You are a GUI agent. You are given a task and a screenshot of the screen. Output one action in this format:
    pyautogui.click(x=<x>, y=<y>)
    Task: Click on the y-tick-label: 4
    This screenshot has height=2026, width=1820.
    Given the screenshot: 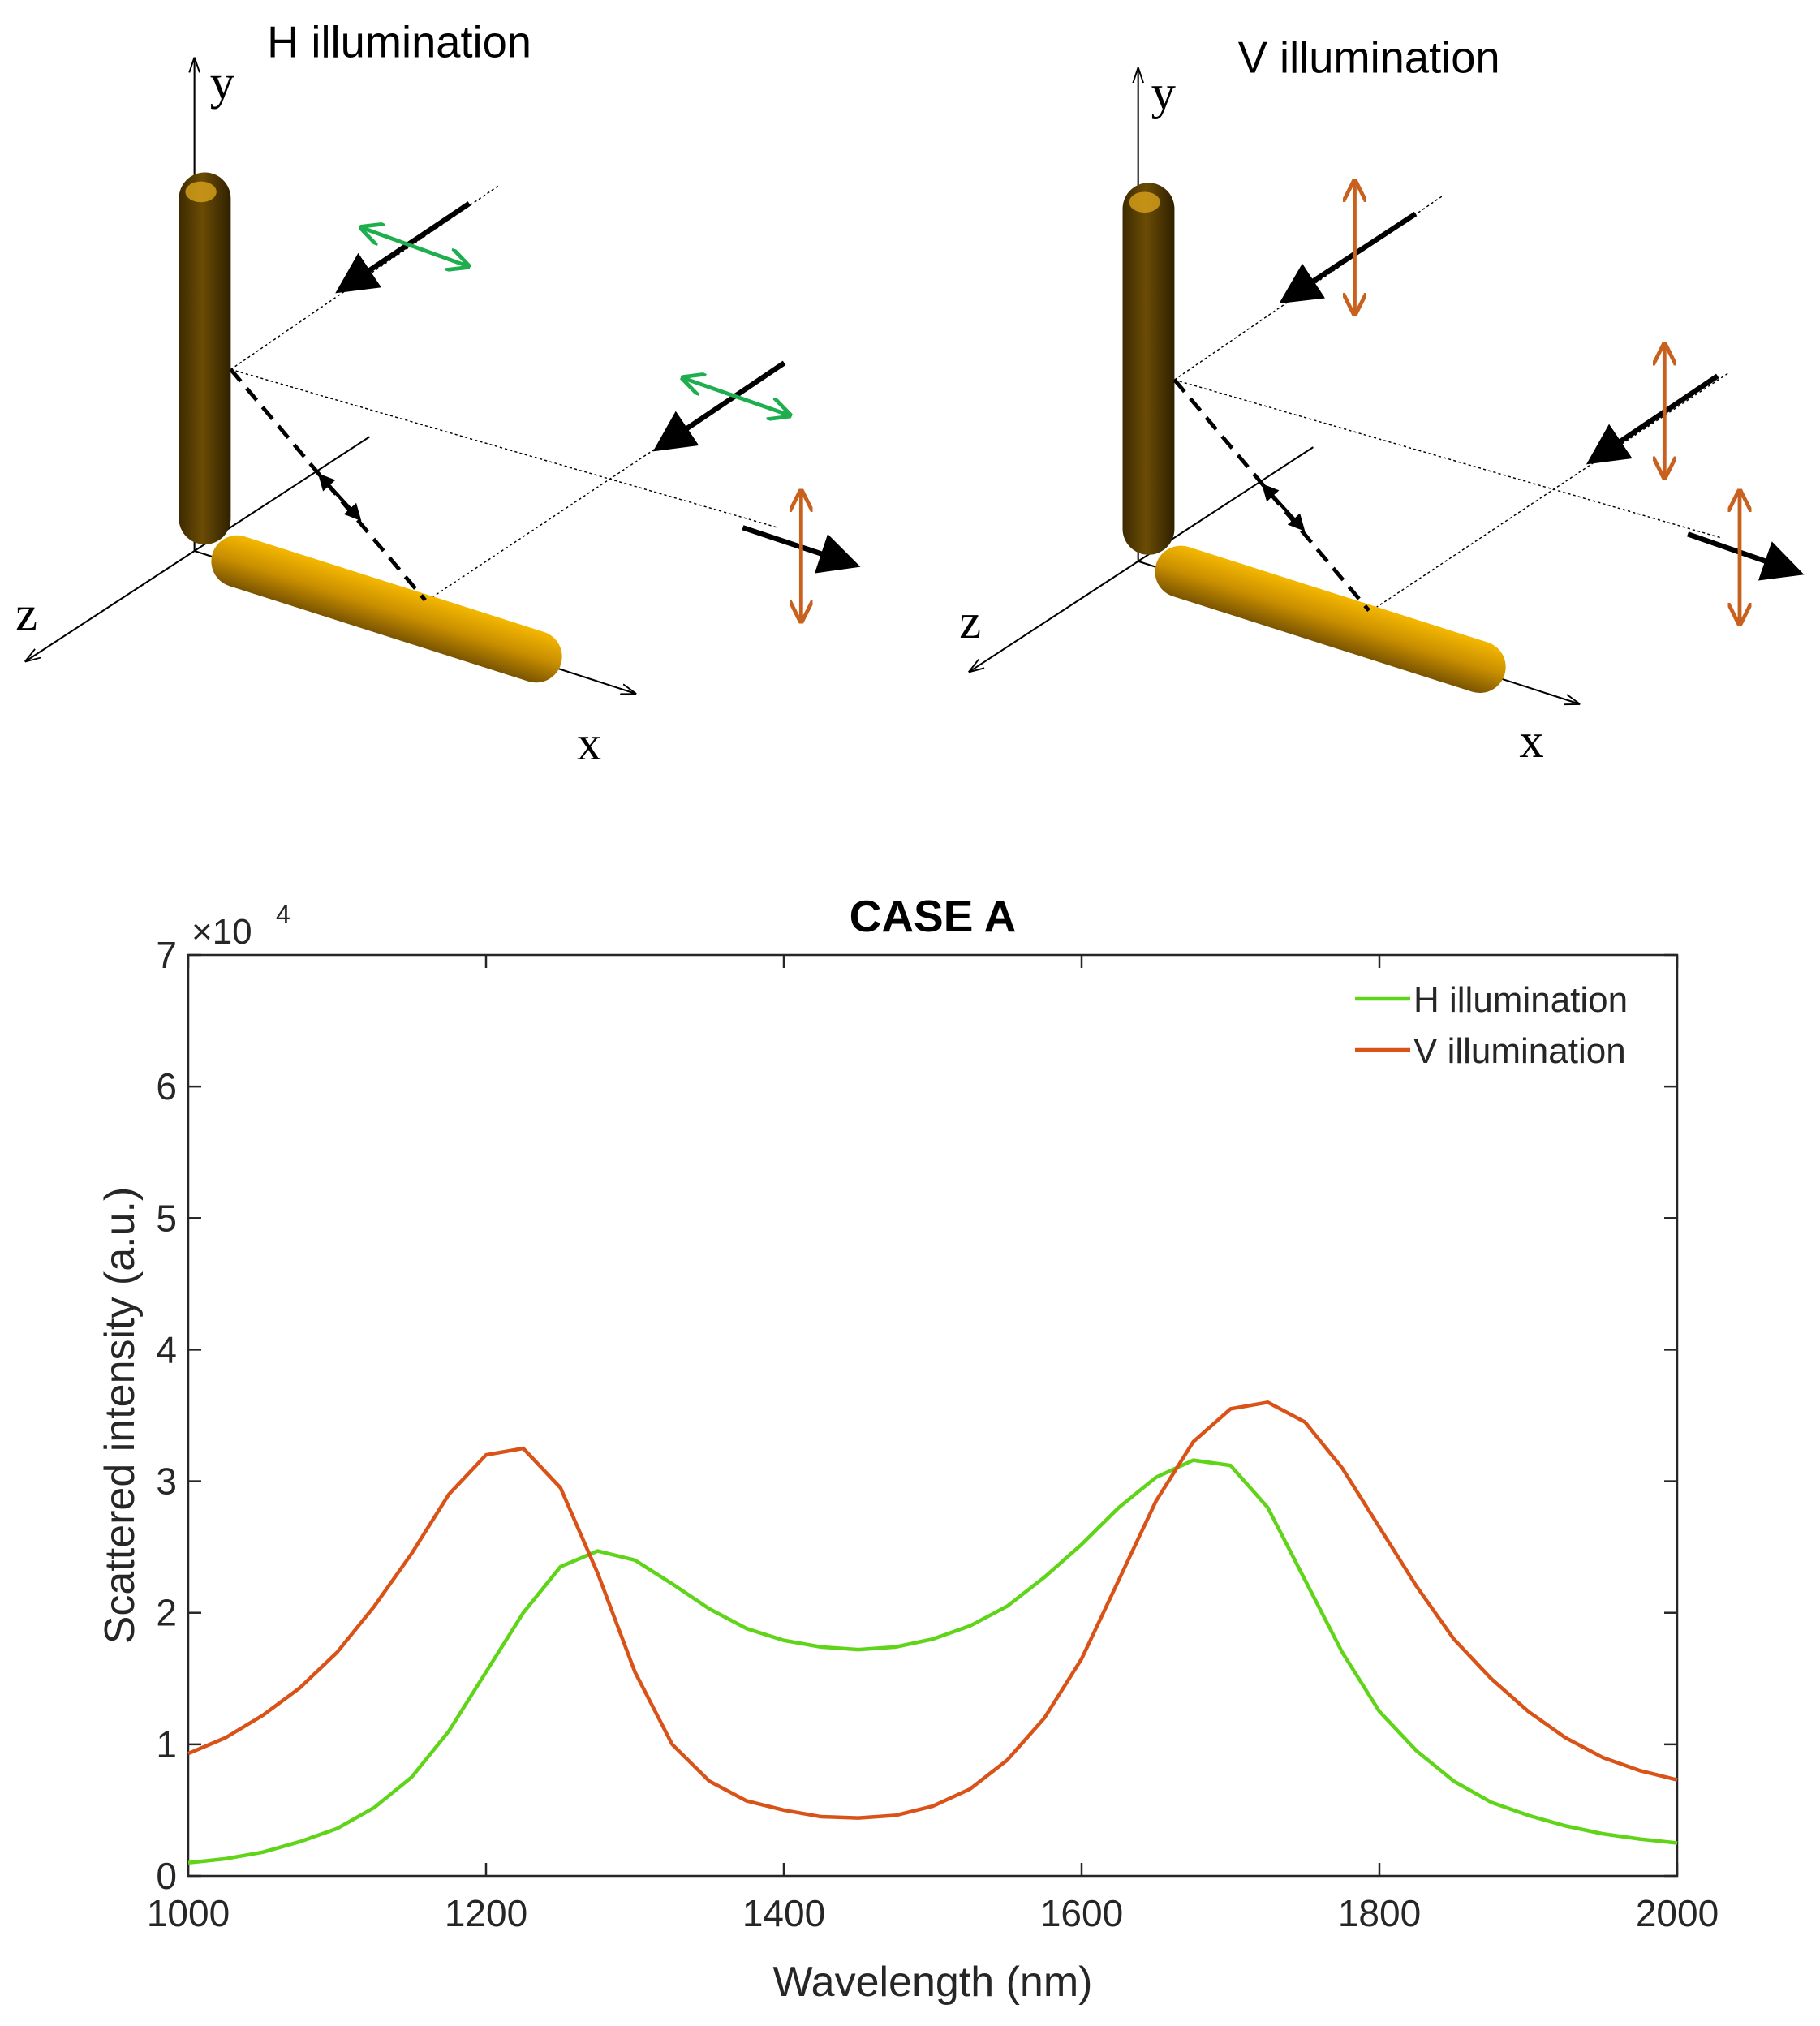 What is the action you would take?
    pyautogui.click(x=166, y=1349)
    